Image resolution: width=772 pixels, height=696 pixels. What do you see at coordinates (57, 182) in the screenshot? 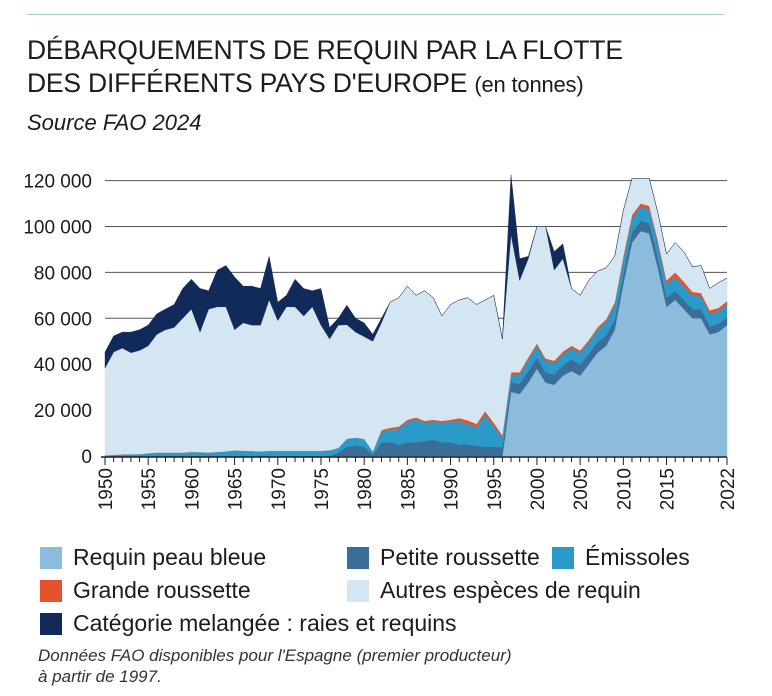
I see `y-tick-label: 120 000` at bounding box center [57, 182].